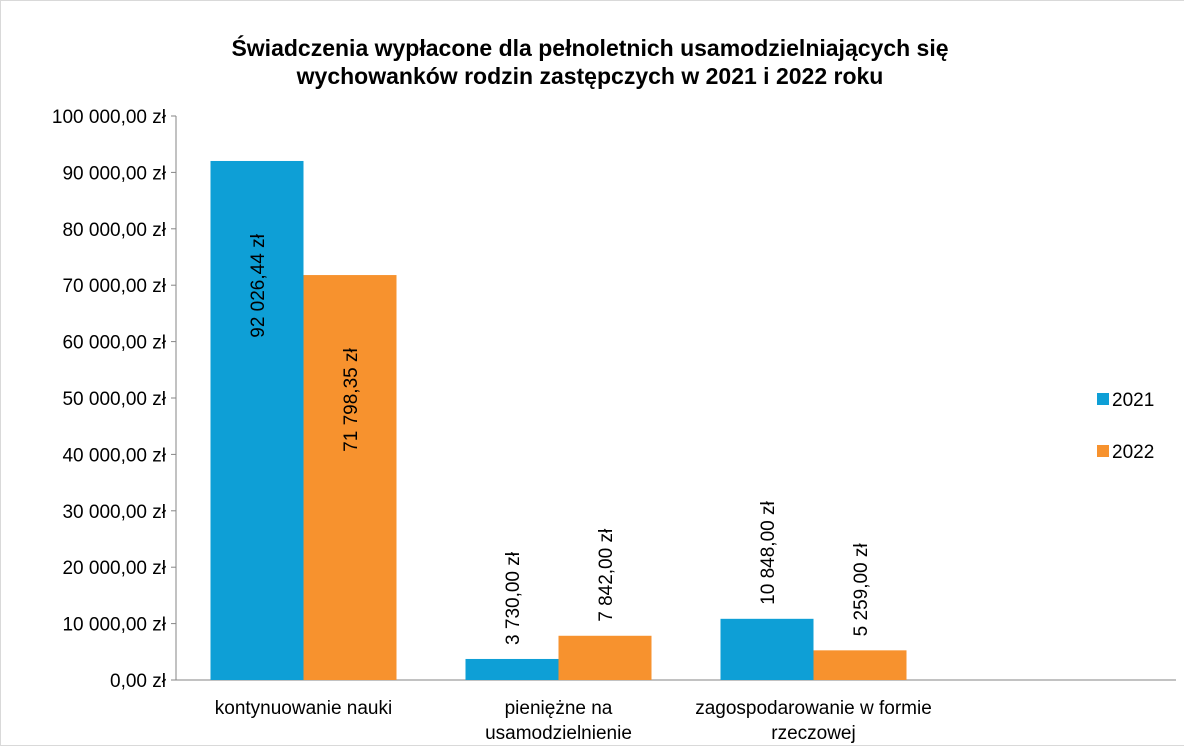 The width and height of the screenshot is (1184, 747). I want to click on y-tick-label: 0,00 zł, so click(138, 681).